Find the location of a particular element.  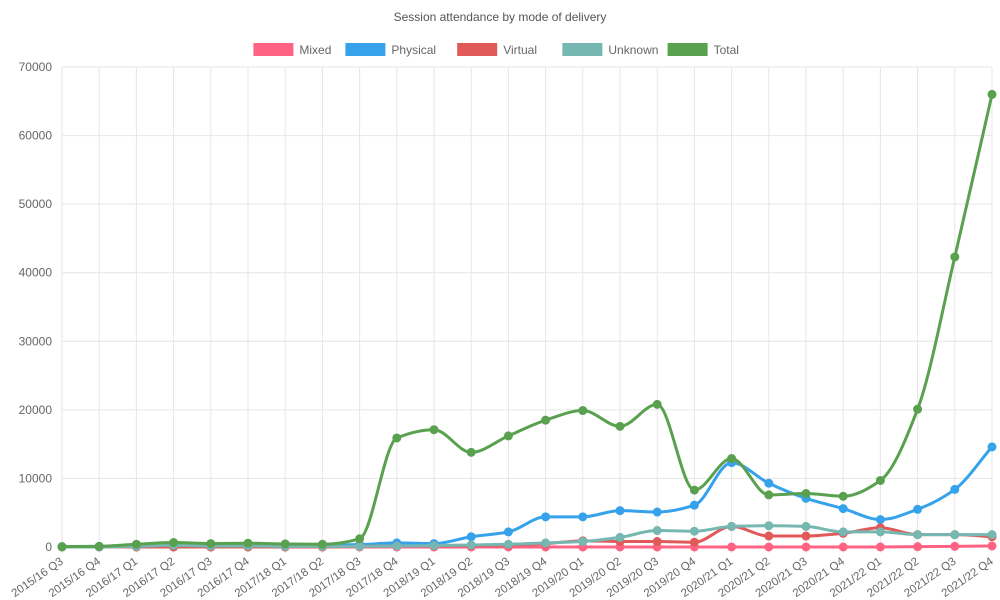

y-tick-label: 40000 is located at coordinates (36, 273).